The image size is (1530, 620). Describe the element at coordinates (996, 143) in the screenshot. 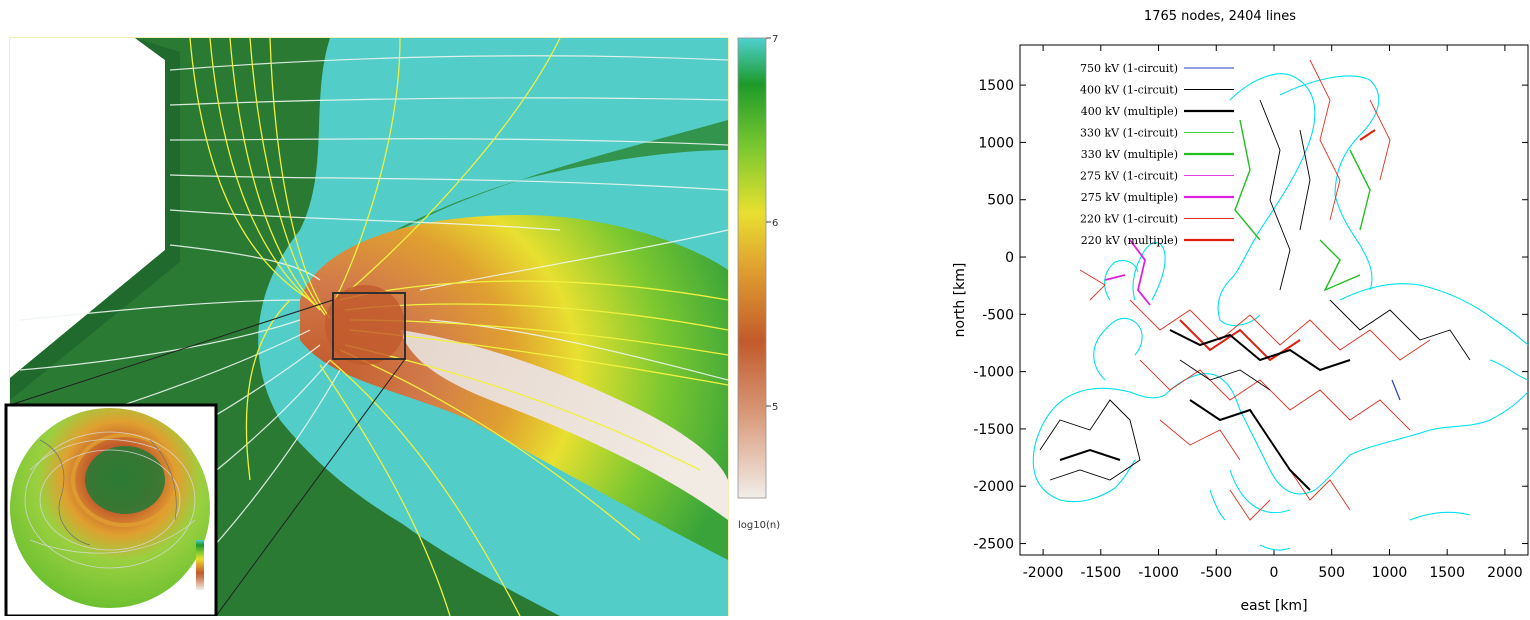

I see `y-tick-label: 1000` at that location.